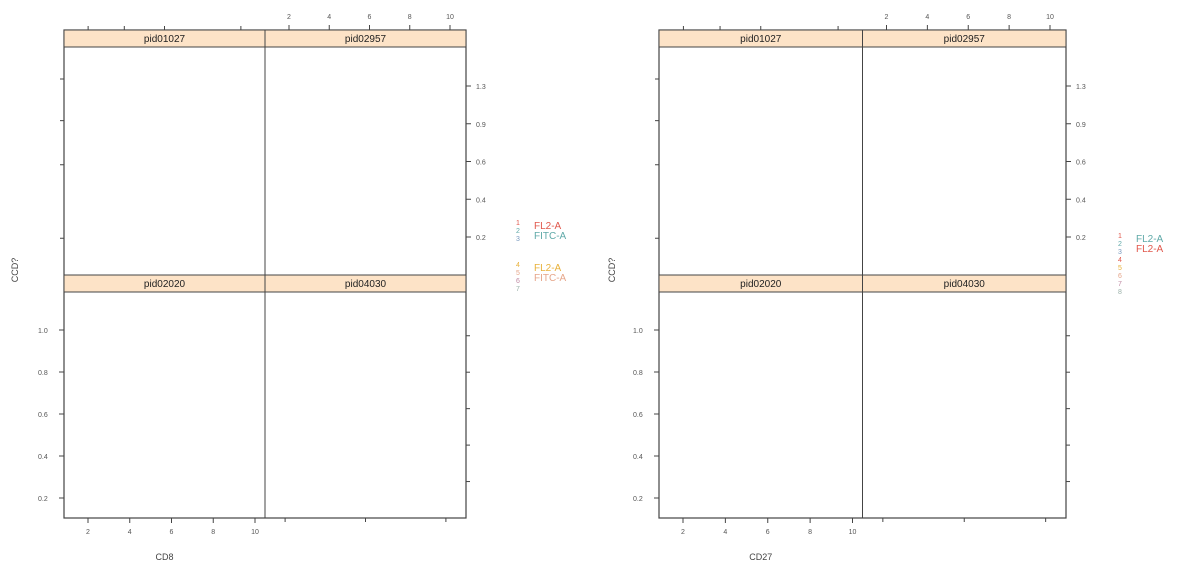 The height and width of the screenshot is (564, 1177). What do you see at coordinates (43, 457) in the screenshot?
I see `chart1-y-tick-label-left: 0.4` at bounding box center [43, 457].